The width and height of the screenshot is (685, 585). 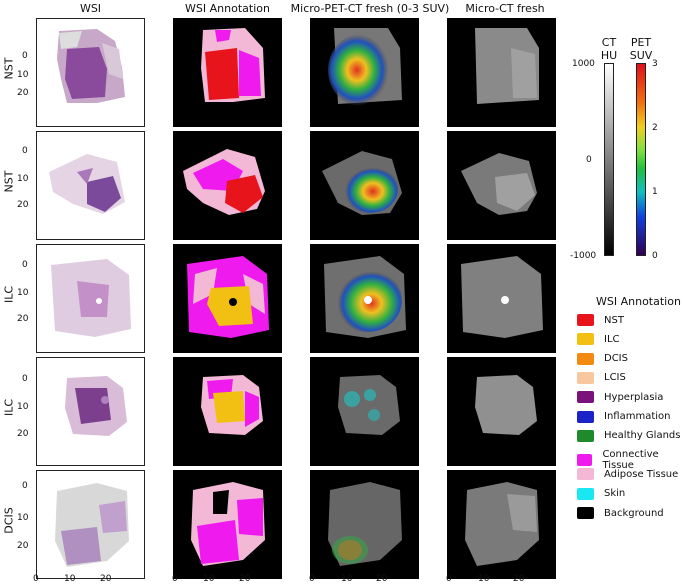 What do you see at coordinates (23, 93) in the screenshot?
I see `ytick-r1-20: 20` at bounding box center [23, 93].